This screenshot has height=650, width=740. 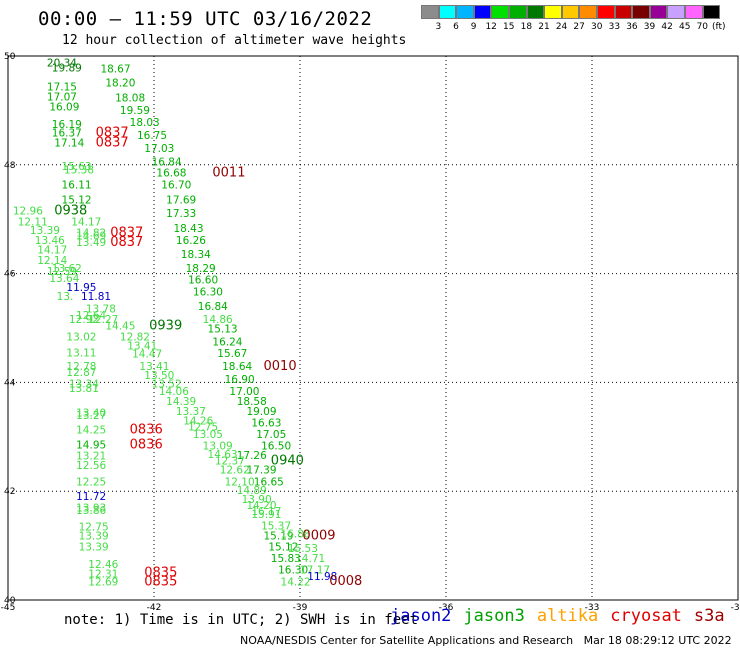 What do you see at coordinates (147, 355) in the screenshot?
I see `wave-height-label: 14.47` at bounding box center [147, 355].